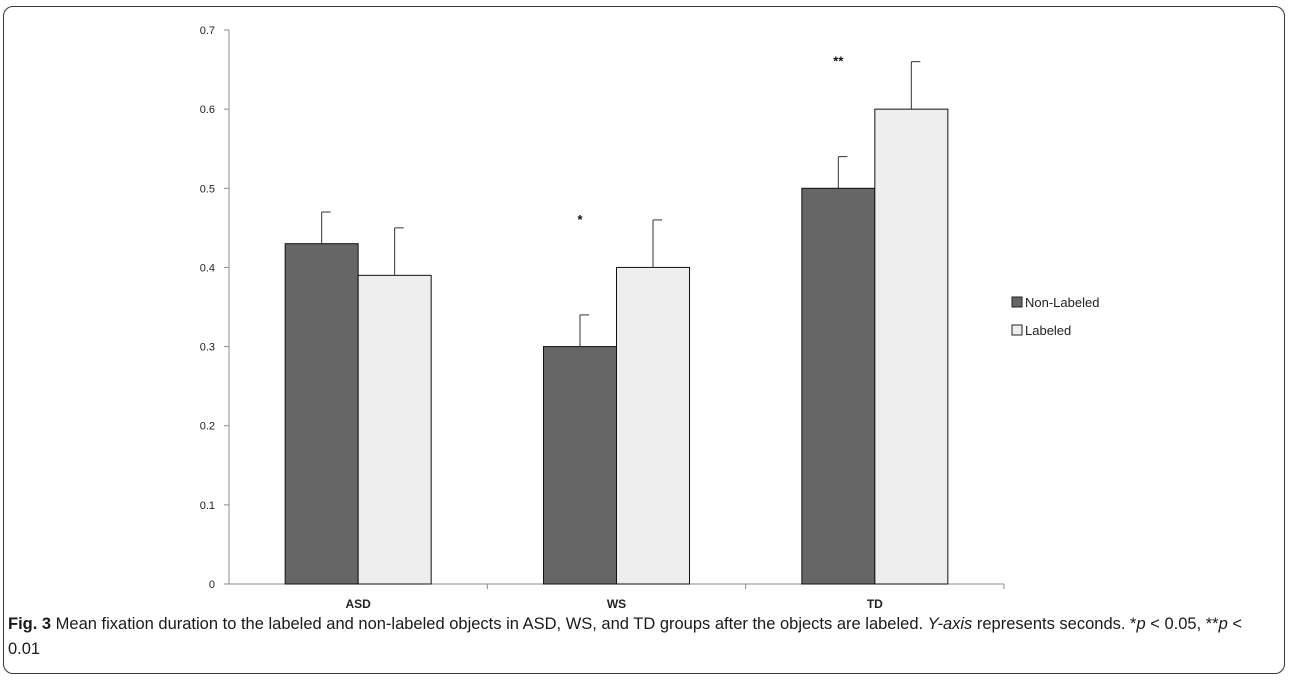  Describe the element at coordinates (207, 506) in the screenshot. I see `y-tick-label: 0.1` at that location.